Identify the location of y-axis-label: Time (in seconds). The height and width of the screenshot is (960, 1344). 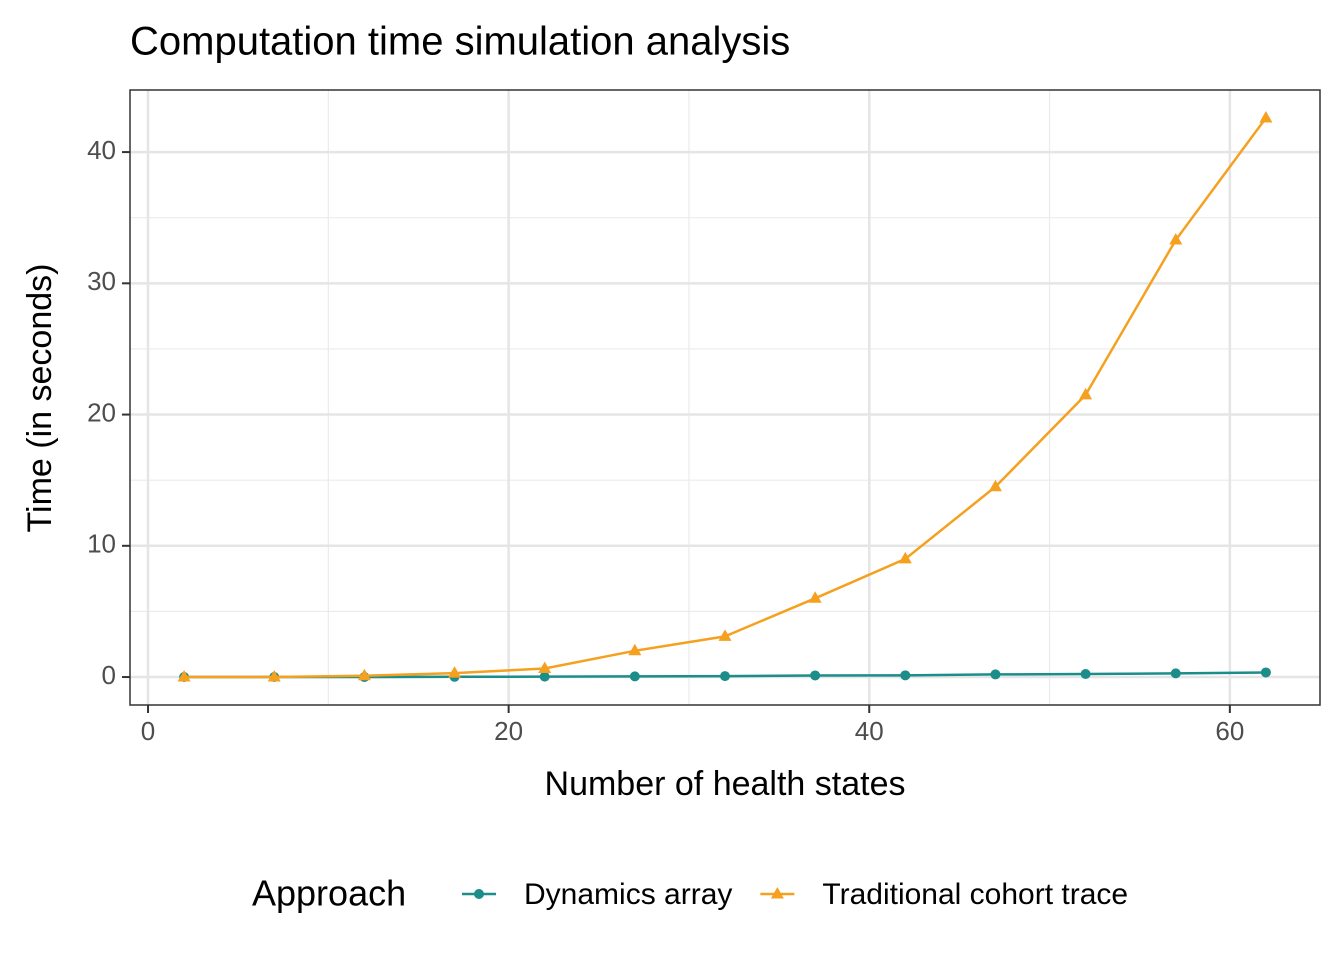
(40, 398).